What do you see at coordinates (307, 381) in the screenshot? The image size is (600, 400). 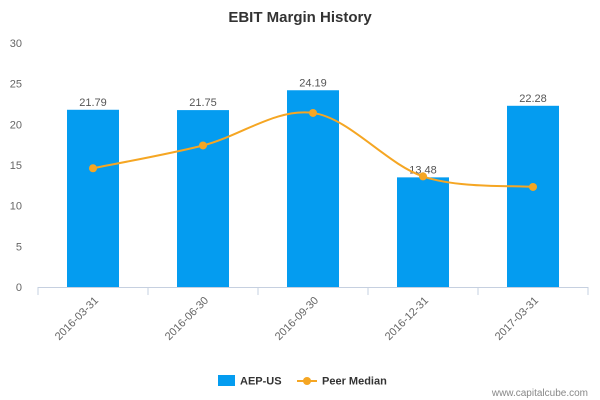 I see `legend-marker-peer-median` at bounding box center [307, 381].